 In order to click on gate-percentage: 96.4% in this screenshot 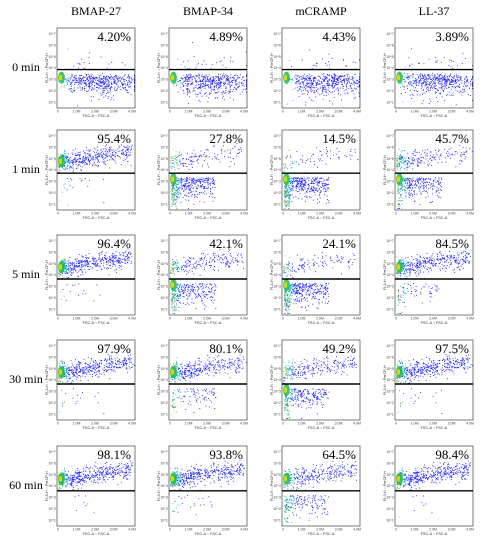, I will do `click(114, 243)`.